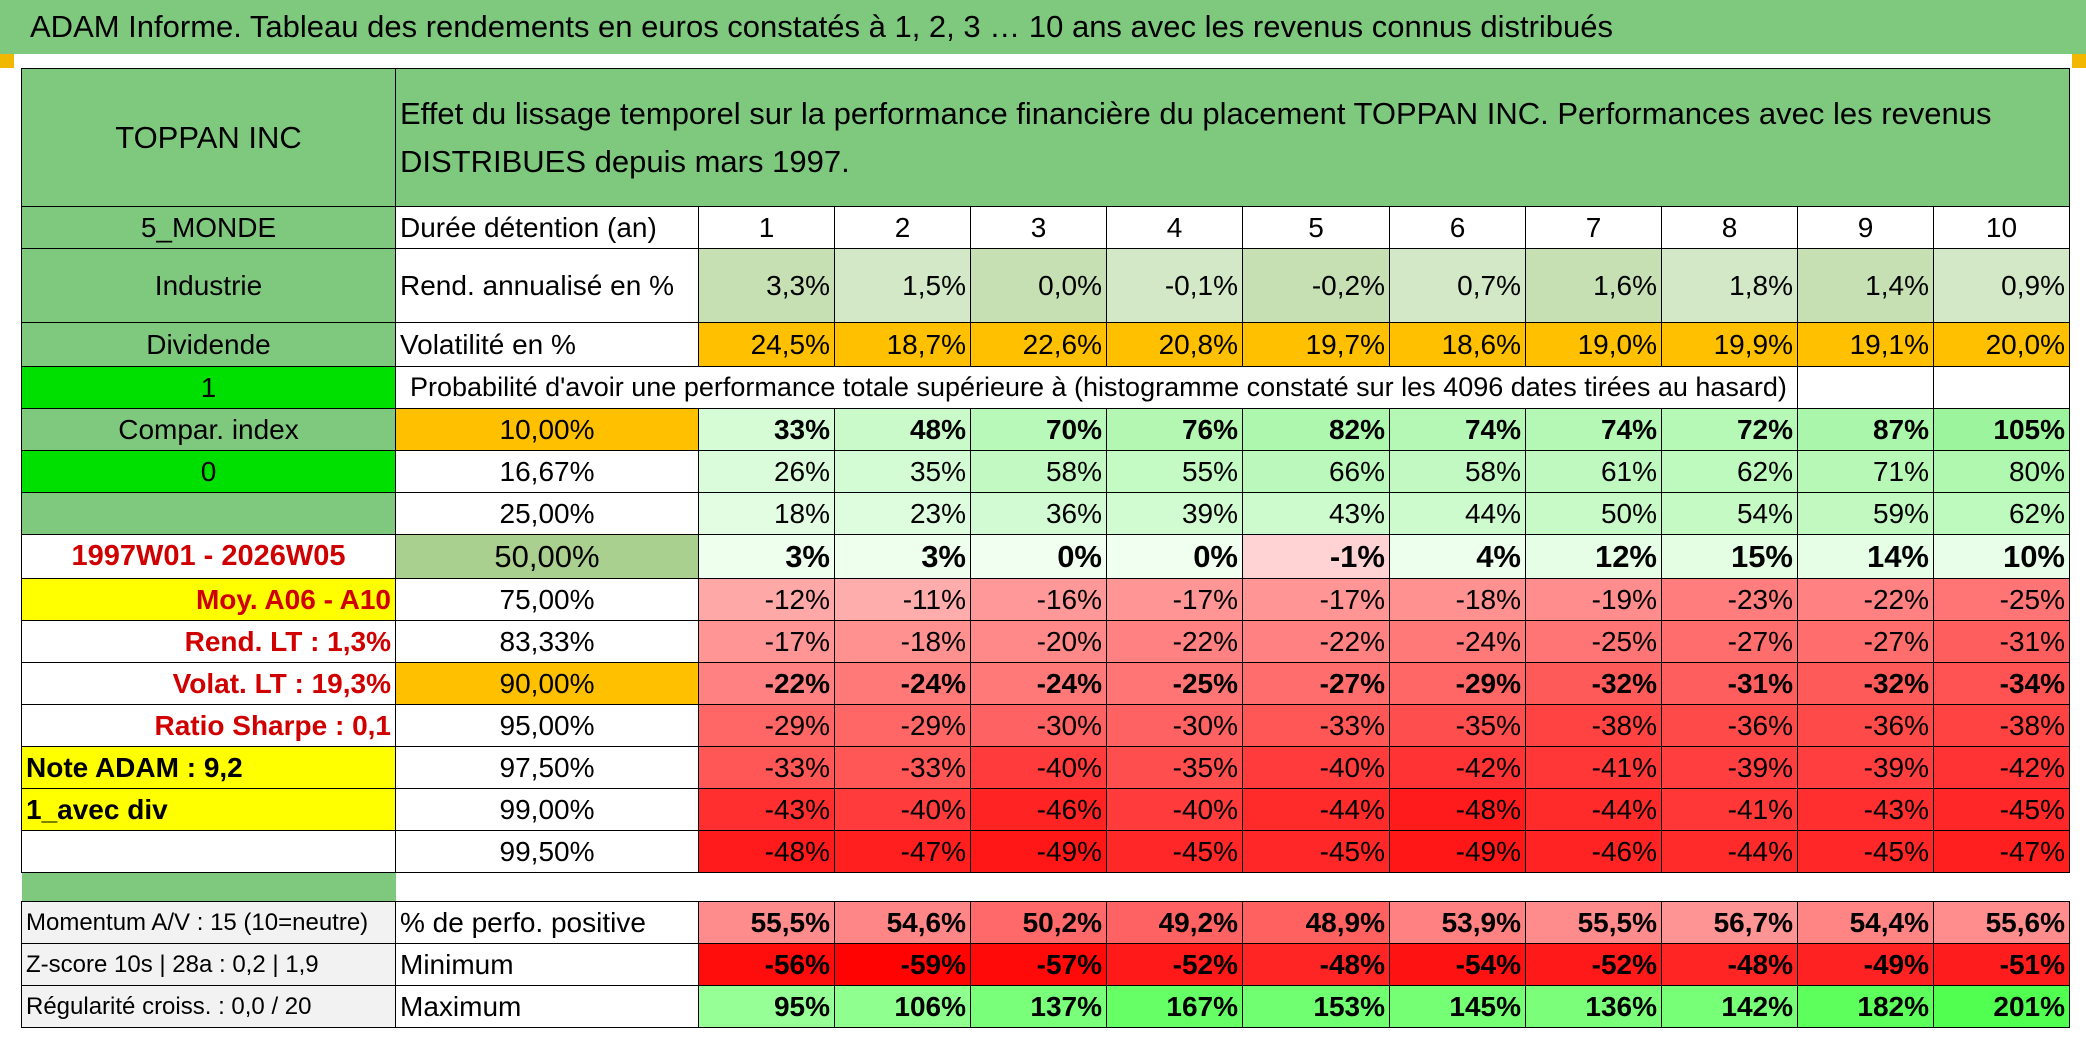  What do you see at coordinates (766, 556) in the screenshot?
I see `quantile-value: 3%` at bounding box center [766, 556].